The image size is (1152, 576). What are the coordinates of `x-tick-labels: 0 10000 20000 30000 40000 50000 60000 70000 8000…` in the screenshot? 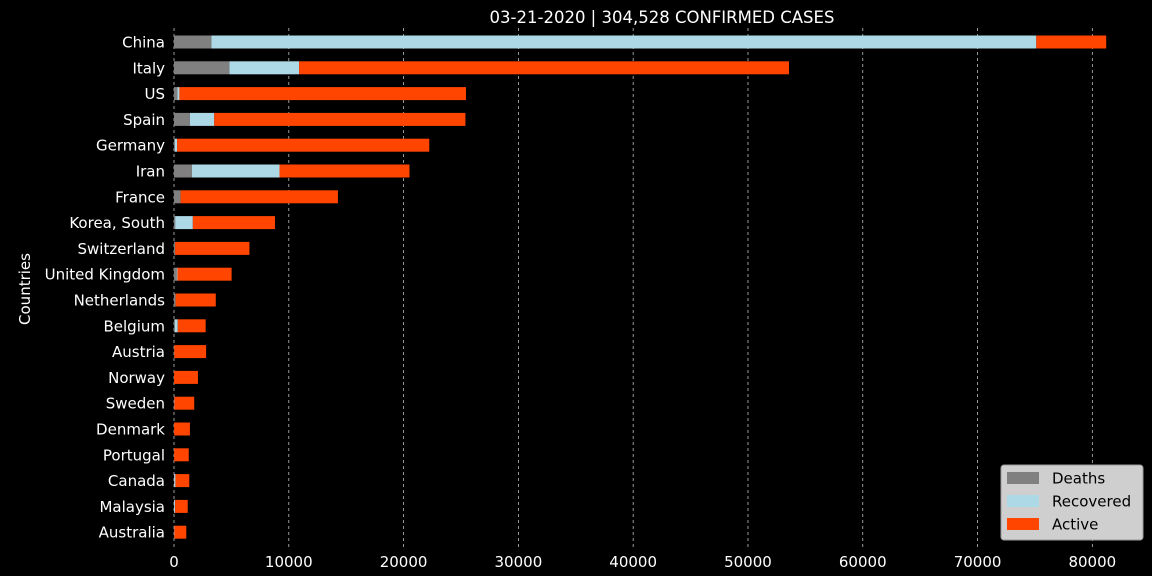 It's located at (642, 562).